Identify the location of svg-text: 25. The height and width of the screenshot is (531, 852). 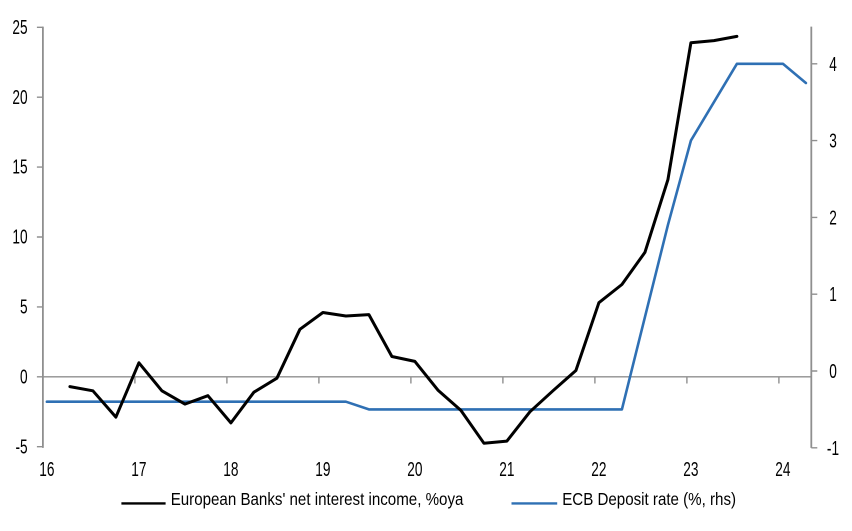
(19, 27).